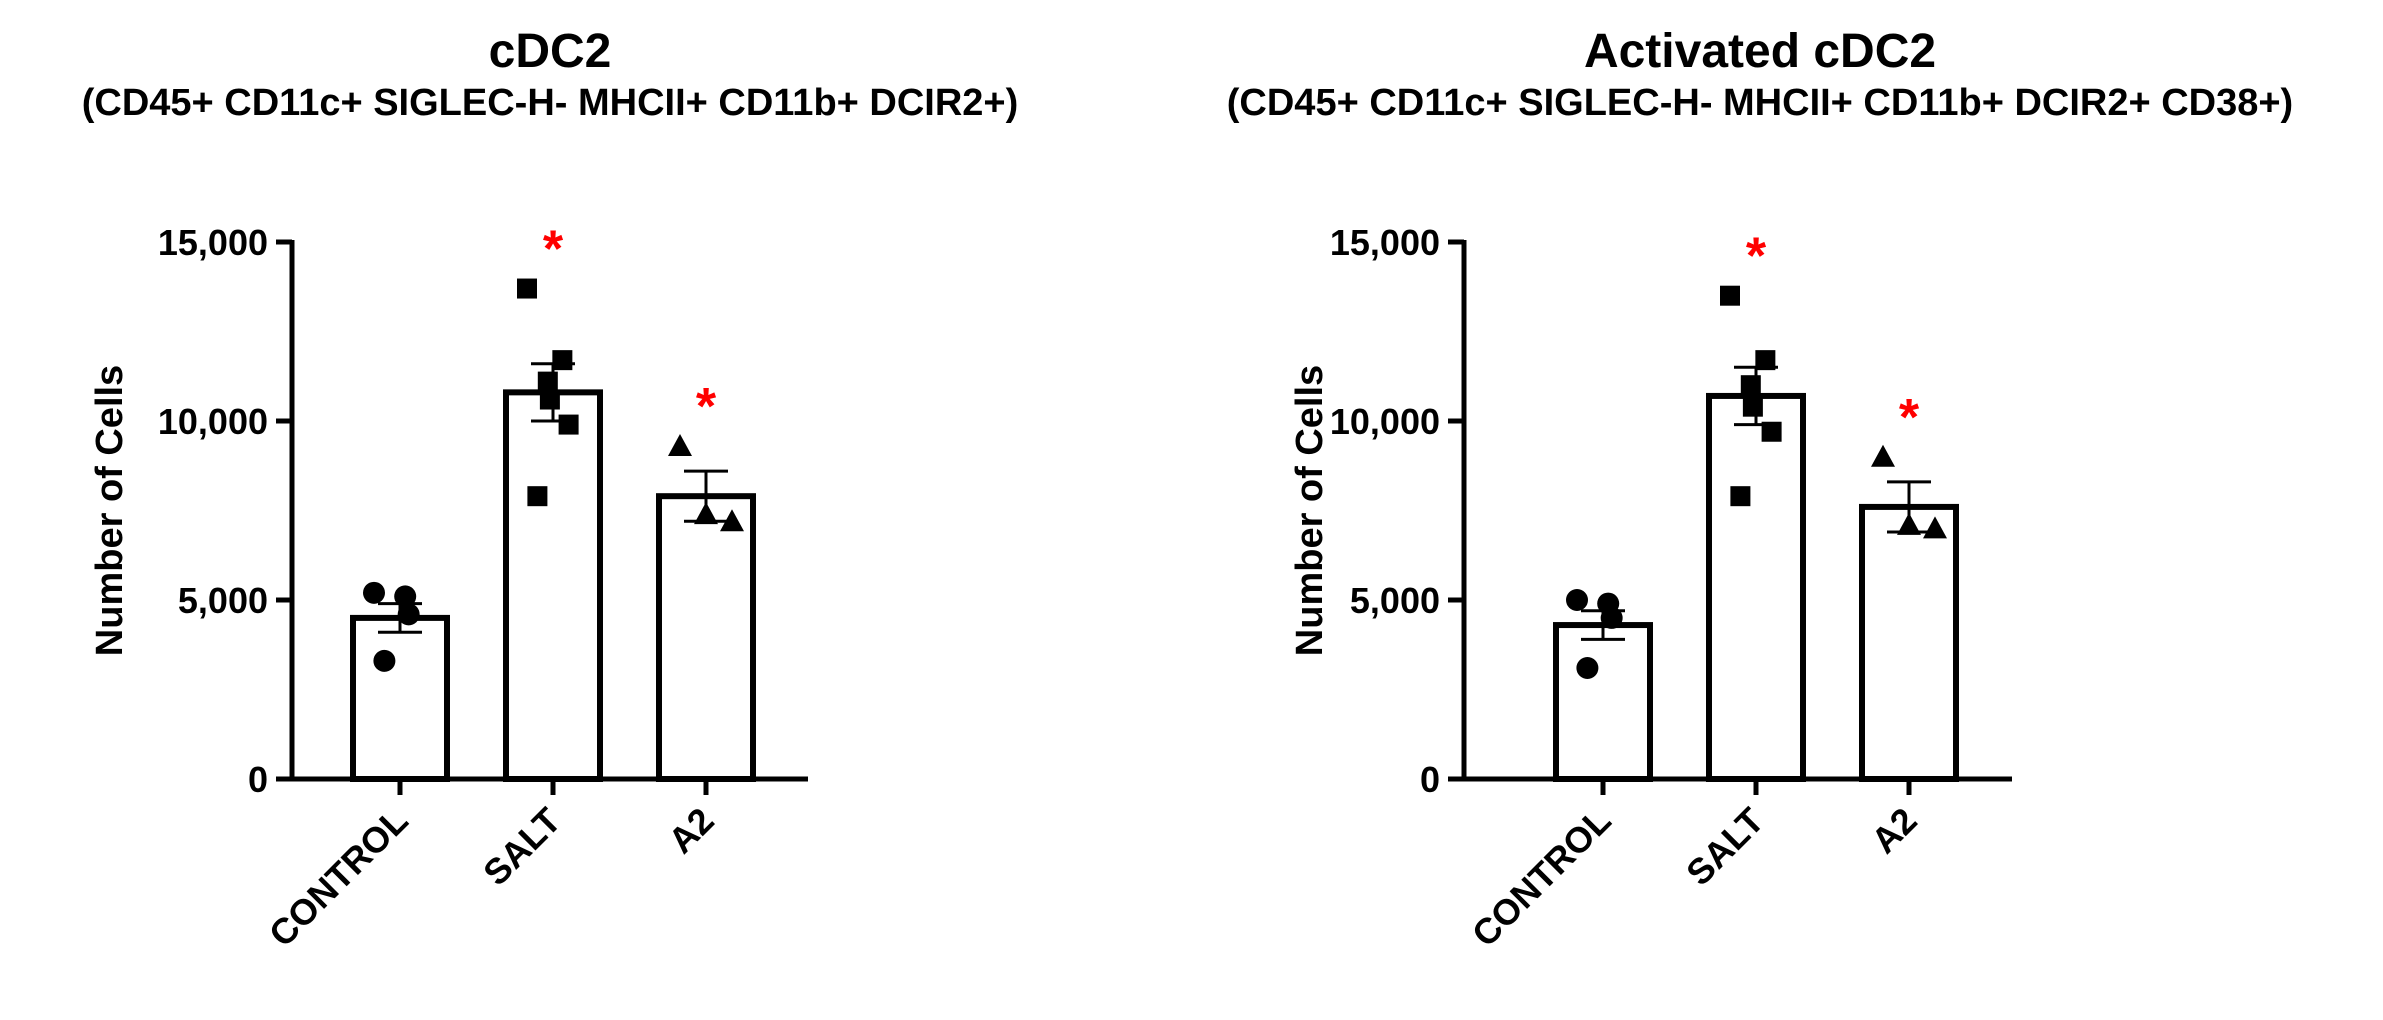 This screenshot has width=2383, height=1020. What do you see at coordinates (1760, 51) in the screenshot?
I see `chart-title: Activated cDC2` at bounding box center [1760, 51].